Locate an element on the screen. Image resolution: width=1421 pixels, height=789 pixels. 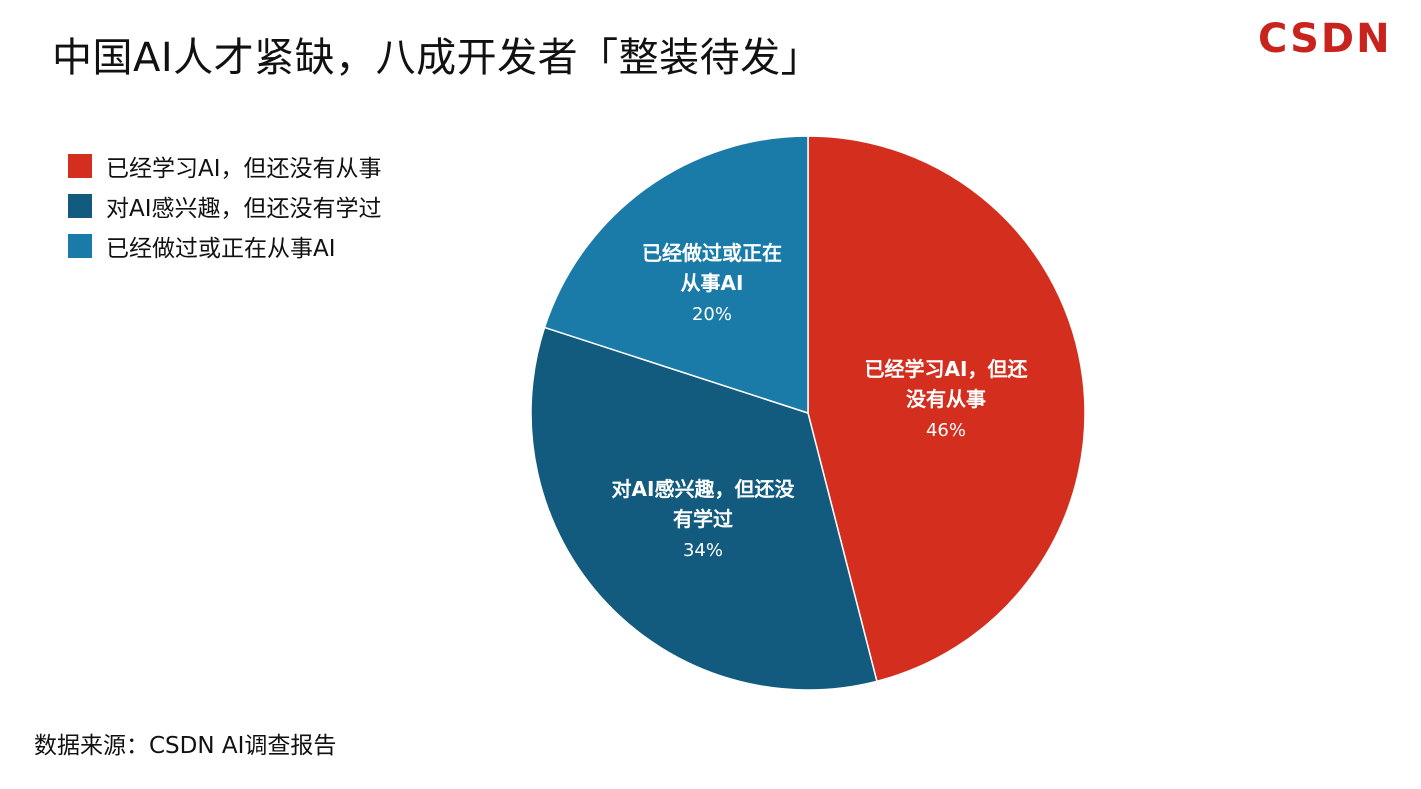
slice-label-line: 没有从事 is located at coordinates (946, 399).